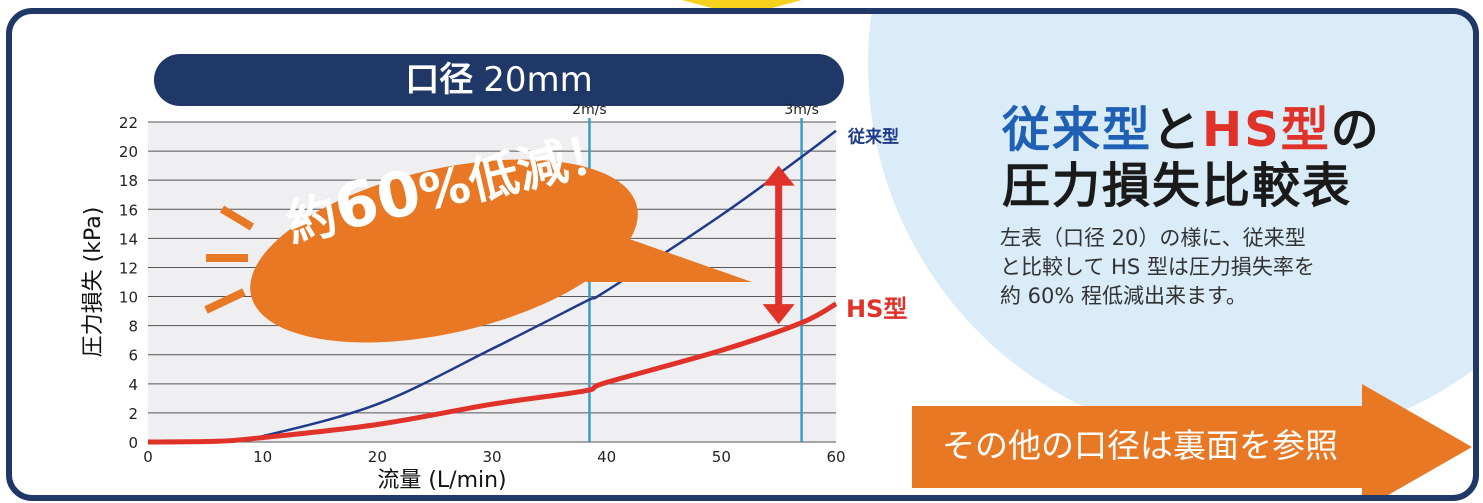 This screenshot has width=1483, height=503. I want to click on y-tick-label: 4, so click(133, 385).